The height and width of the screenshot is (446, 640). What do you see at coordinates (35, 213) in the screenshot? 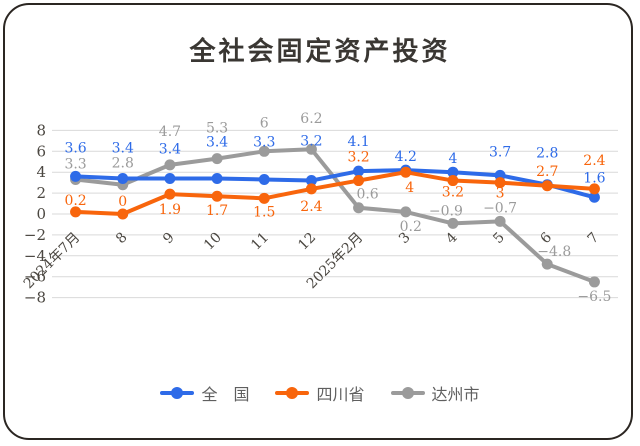
I see `y-axis-labels: 8 6 4 2 0 −2 −4 −6 −8` at bounding box center [35, 213].